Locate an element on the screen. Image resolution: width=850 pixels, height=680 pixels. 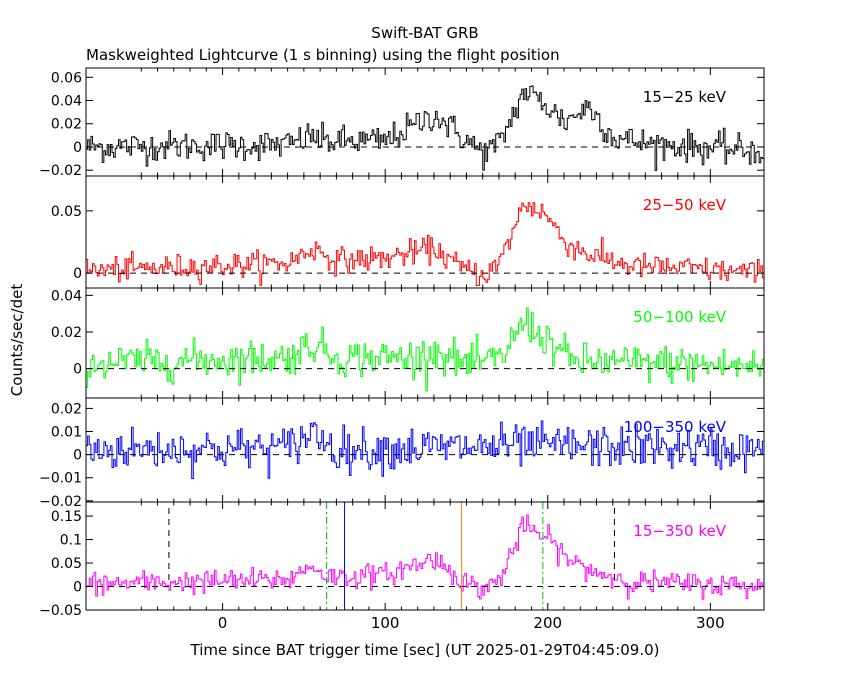
panel-frame is located at coordinates (425, 556).